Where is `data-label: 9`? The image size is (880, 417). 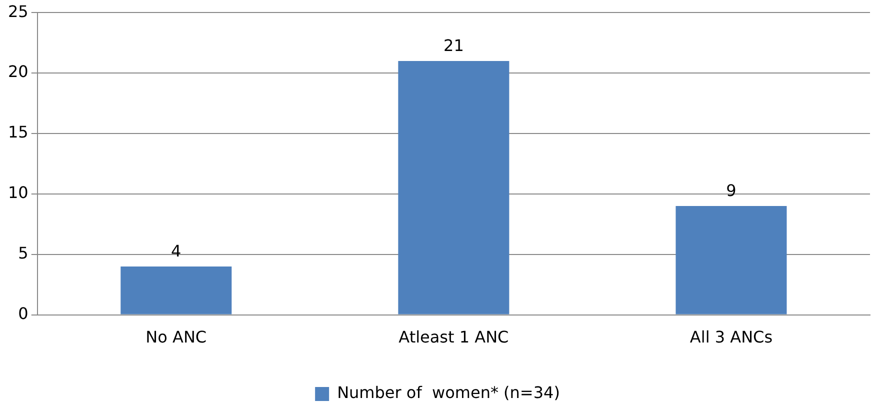 data-label: 9 is located at coordinates (731, 190).